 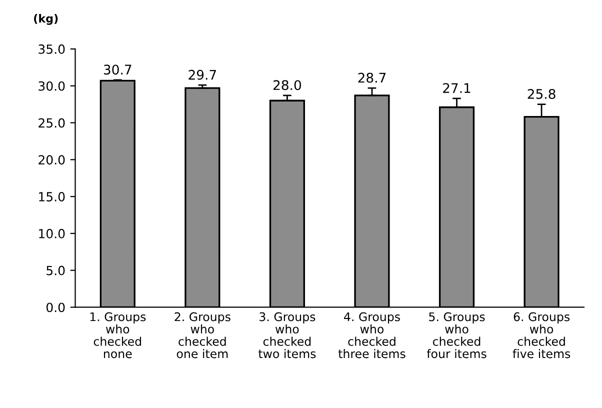 I want to click on y-tick-label: 10.0, so click(x=52, y=233).